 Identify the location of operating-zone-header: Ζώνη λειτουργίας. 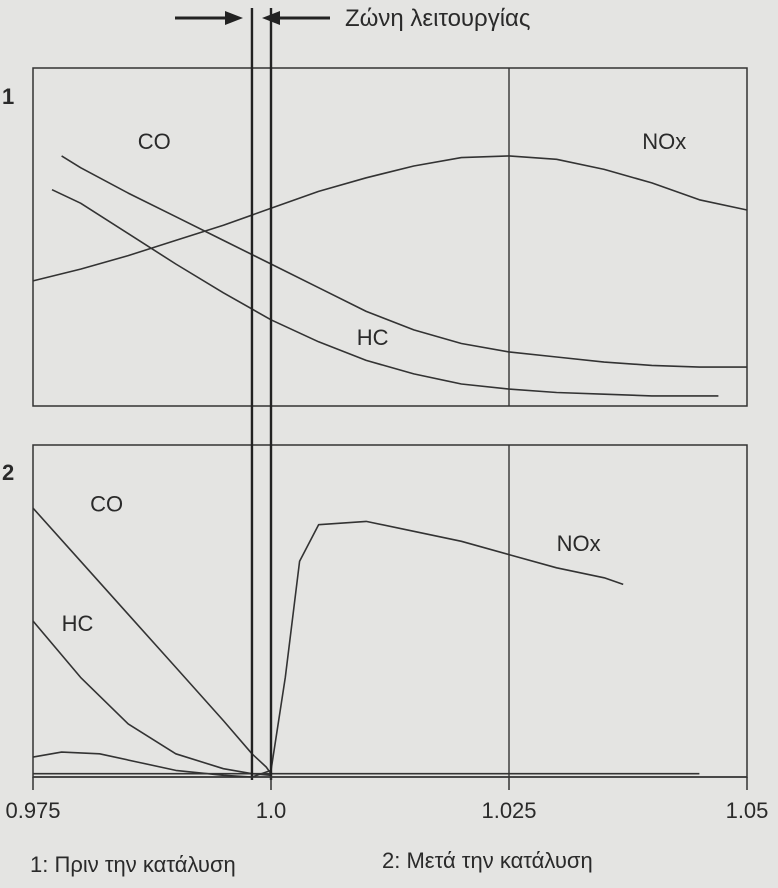
(352, 18).